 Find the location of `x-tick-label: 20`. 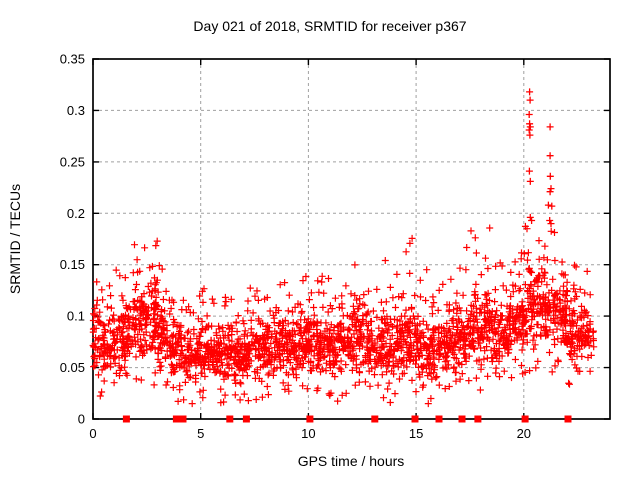

x-tick-label: 20 is located at coordinates (524, 433).